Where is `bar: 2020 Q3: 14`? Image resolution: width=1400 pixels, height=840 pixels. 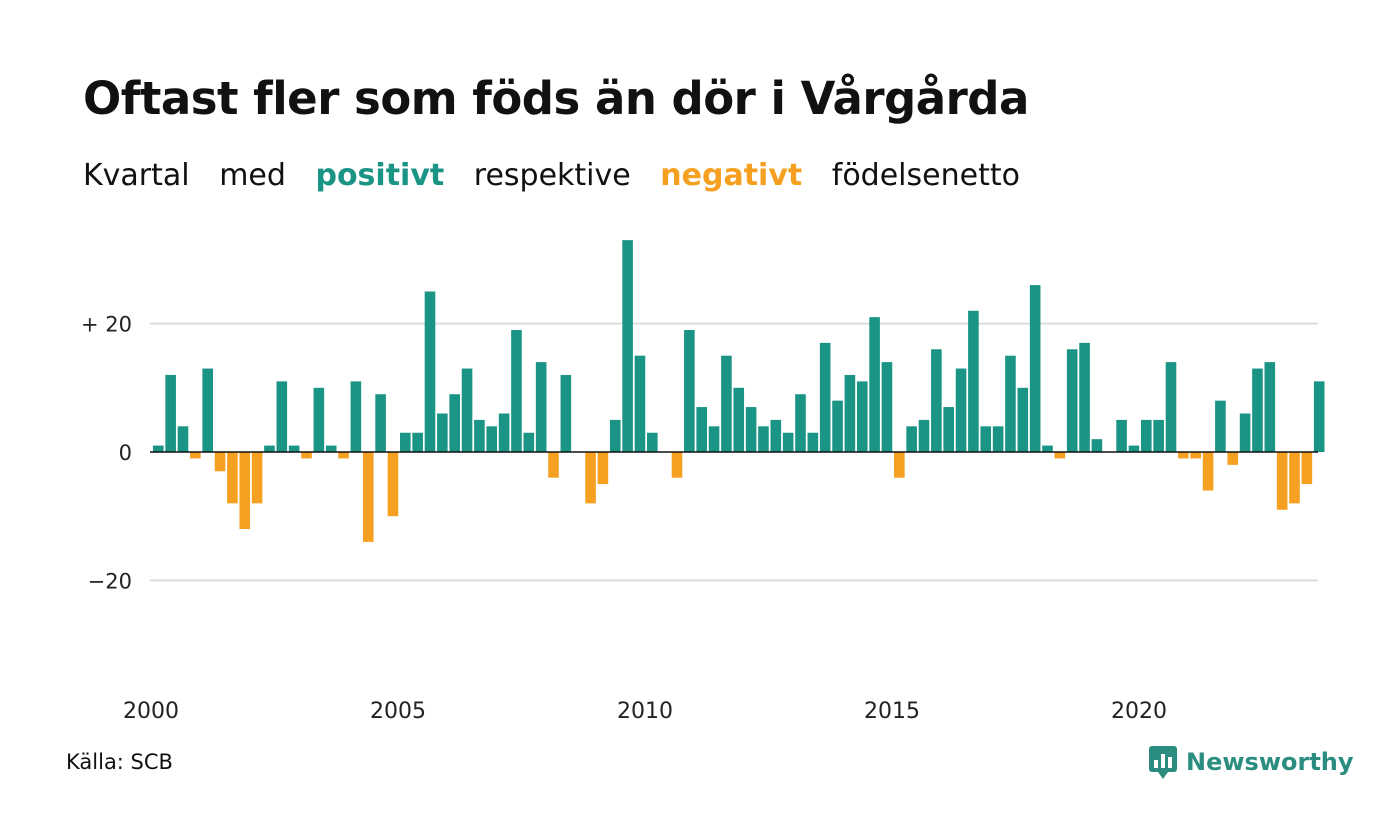 bar: 2020 Q3: 14 is located at coordinates (1171, 407).